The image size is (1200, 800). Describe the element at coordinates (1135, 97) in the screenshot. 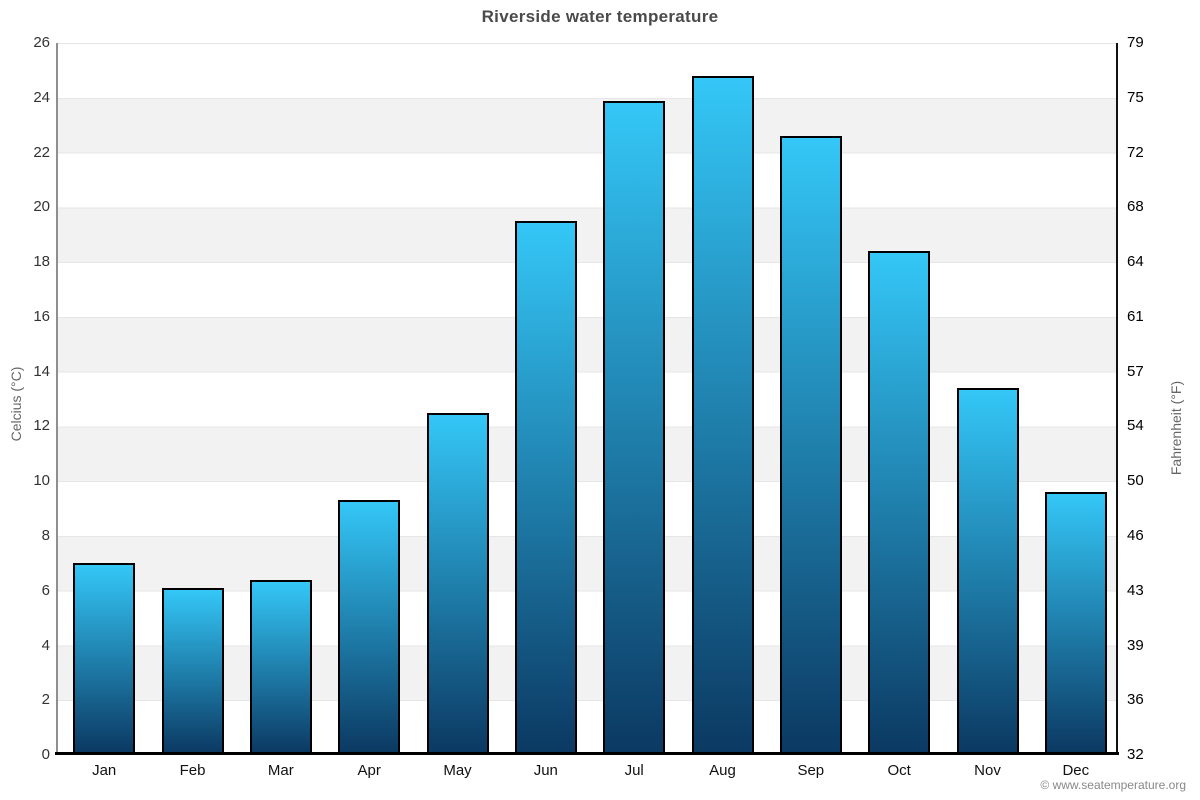

I see `fahrenheit-tick-75: 75` at that location.